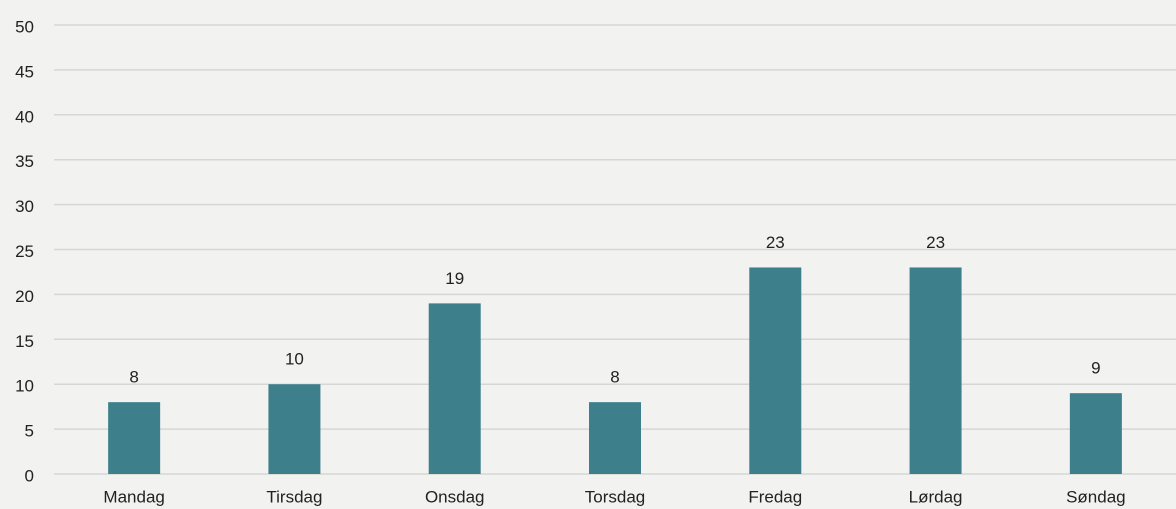 The height and width of the screenshot is (509, 1176). Describe the element at coordinates (24, 386) in the screenshot. I see `y-tick-label: 10` at that location.